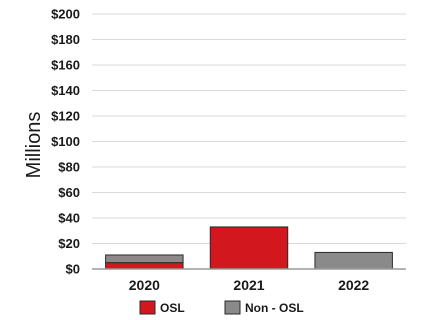  I want to click on bar-2022-non-osl, so click(353, 260).